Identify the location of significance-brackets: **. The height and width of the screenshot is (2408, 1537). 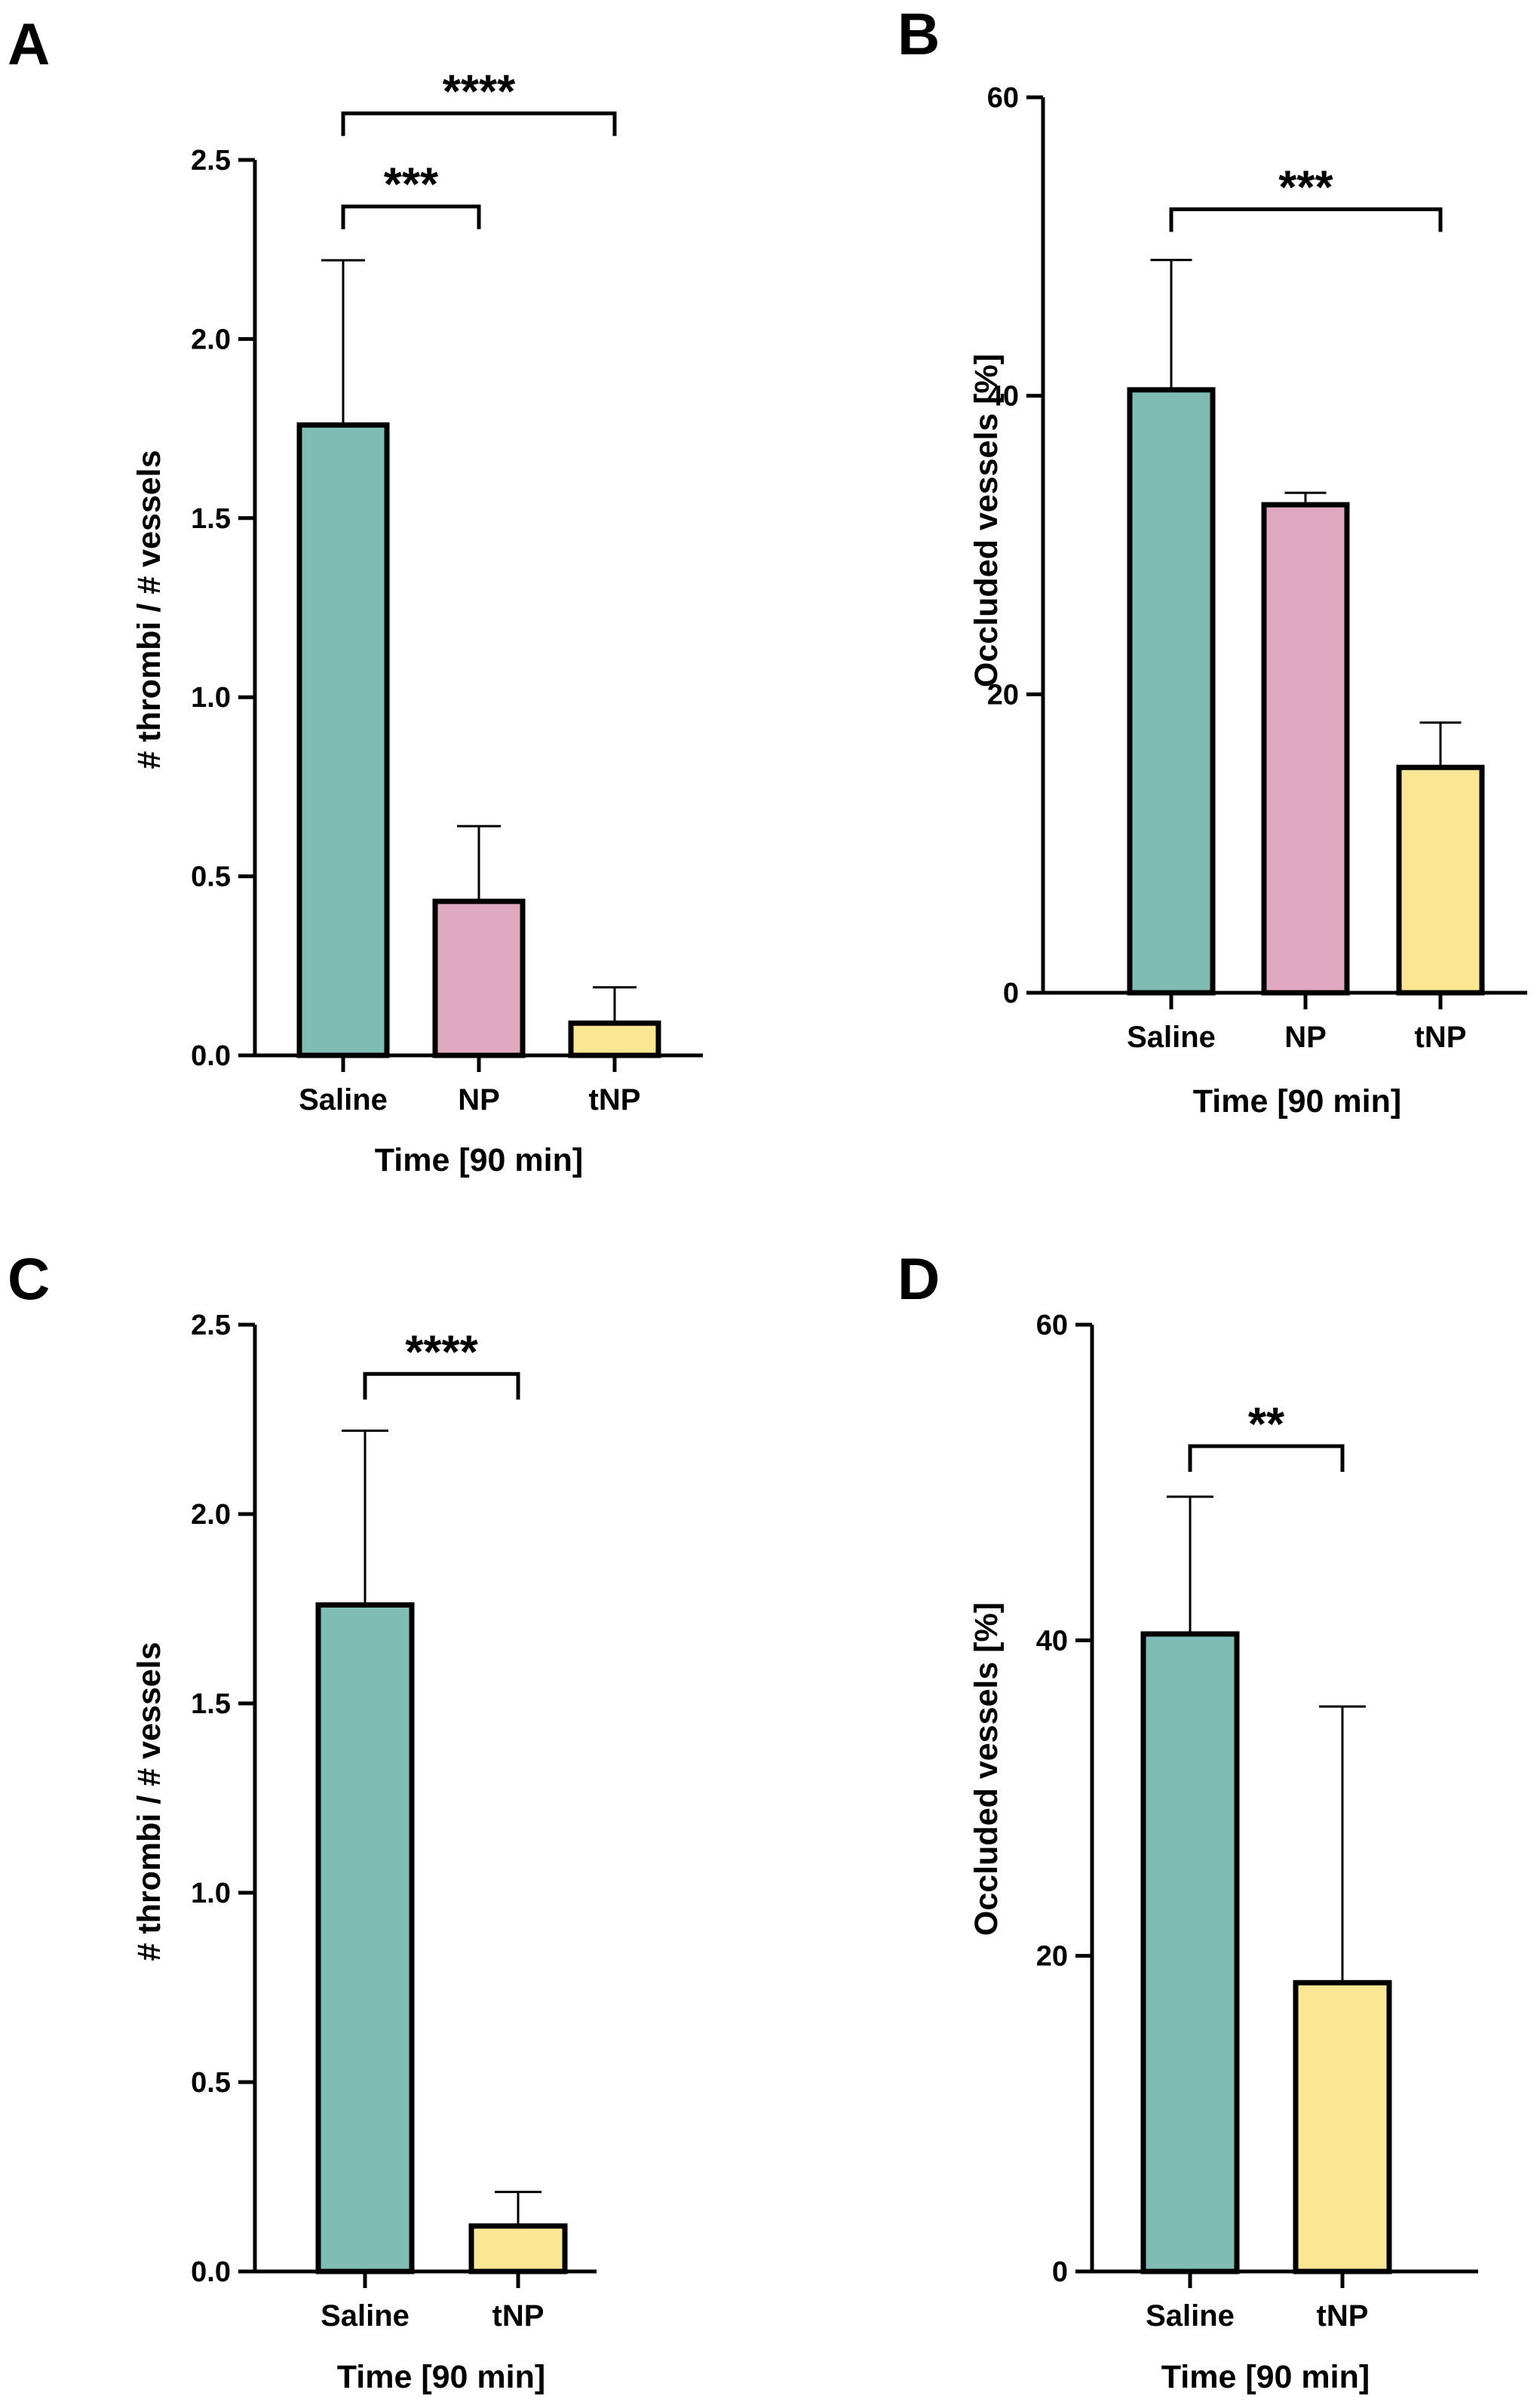
(1266, 1436).